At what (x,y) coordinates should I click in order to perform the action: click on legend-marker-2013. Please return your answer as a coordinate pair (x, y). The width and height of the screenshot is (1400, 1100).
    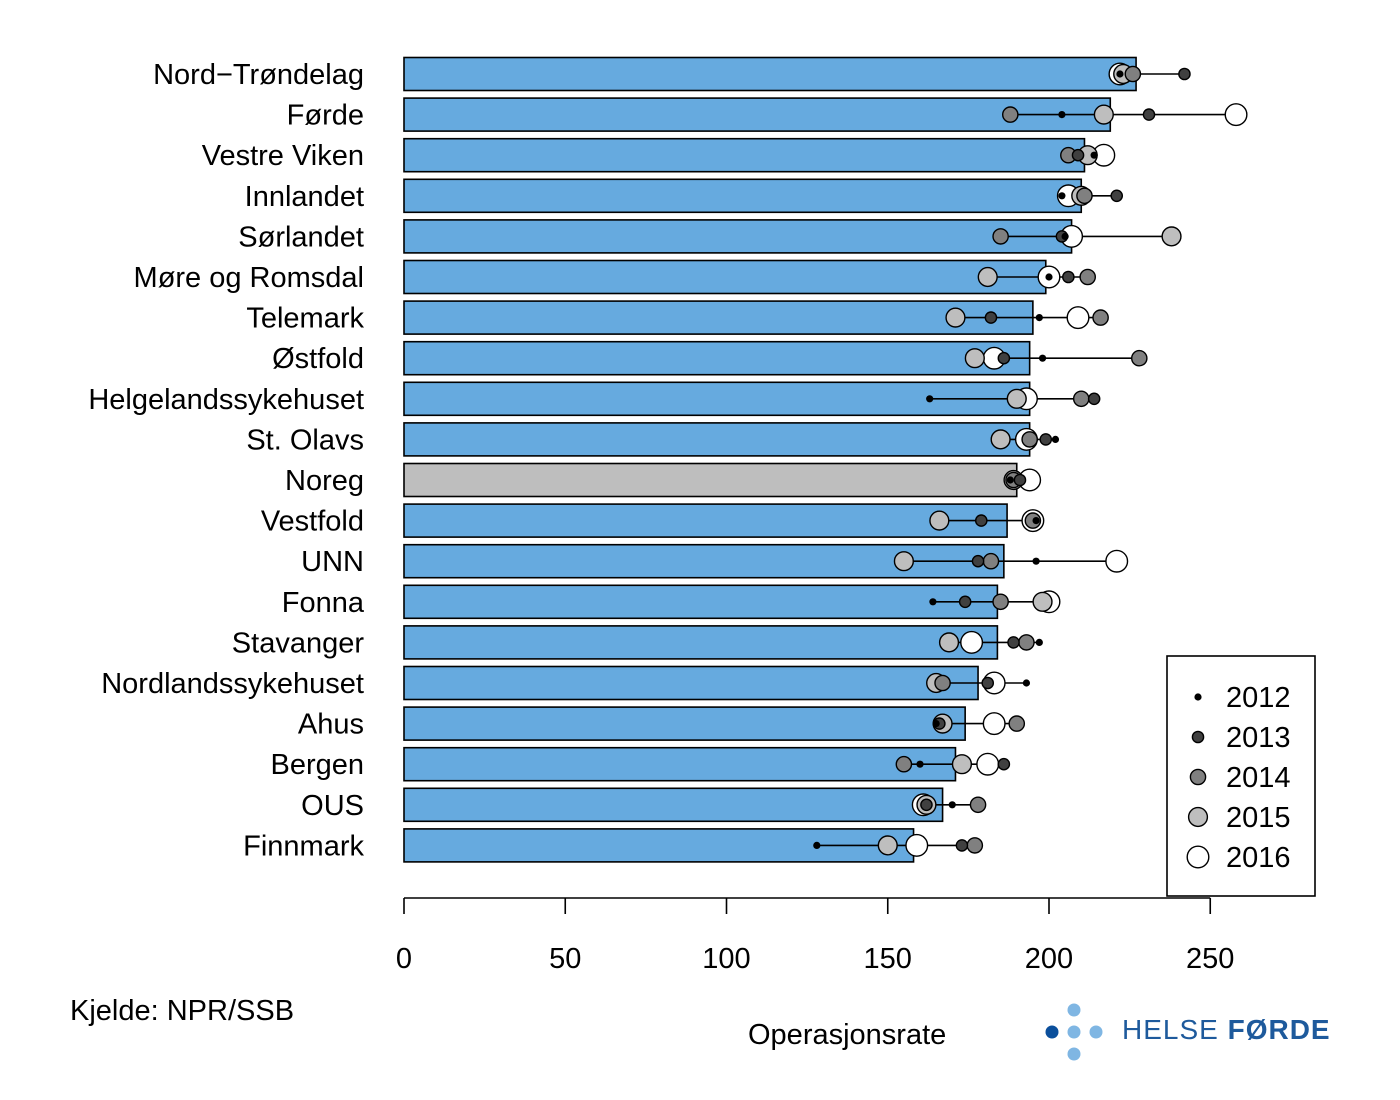
    Looking at the image, I should click on (1198, 737).